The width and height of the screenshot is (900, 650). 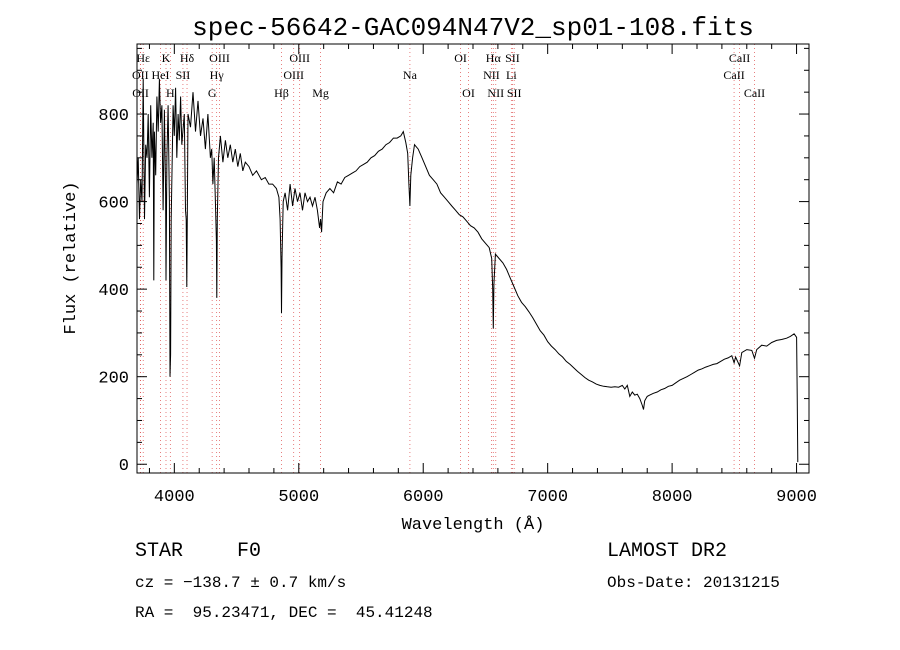 I want to click on spectral-line-label: Li, so click(x=511, y=75).